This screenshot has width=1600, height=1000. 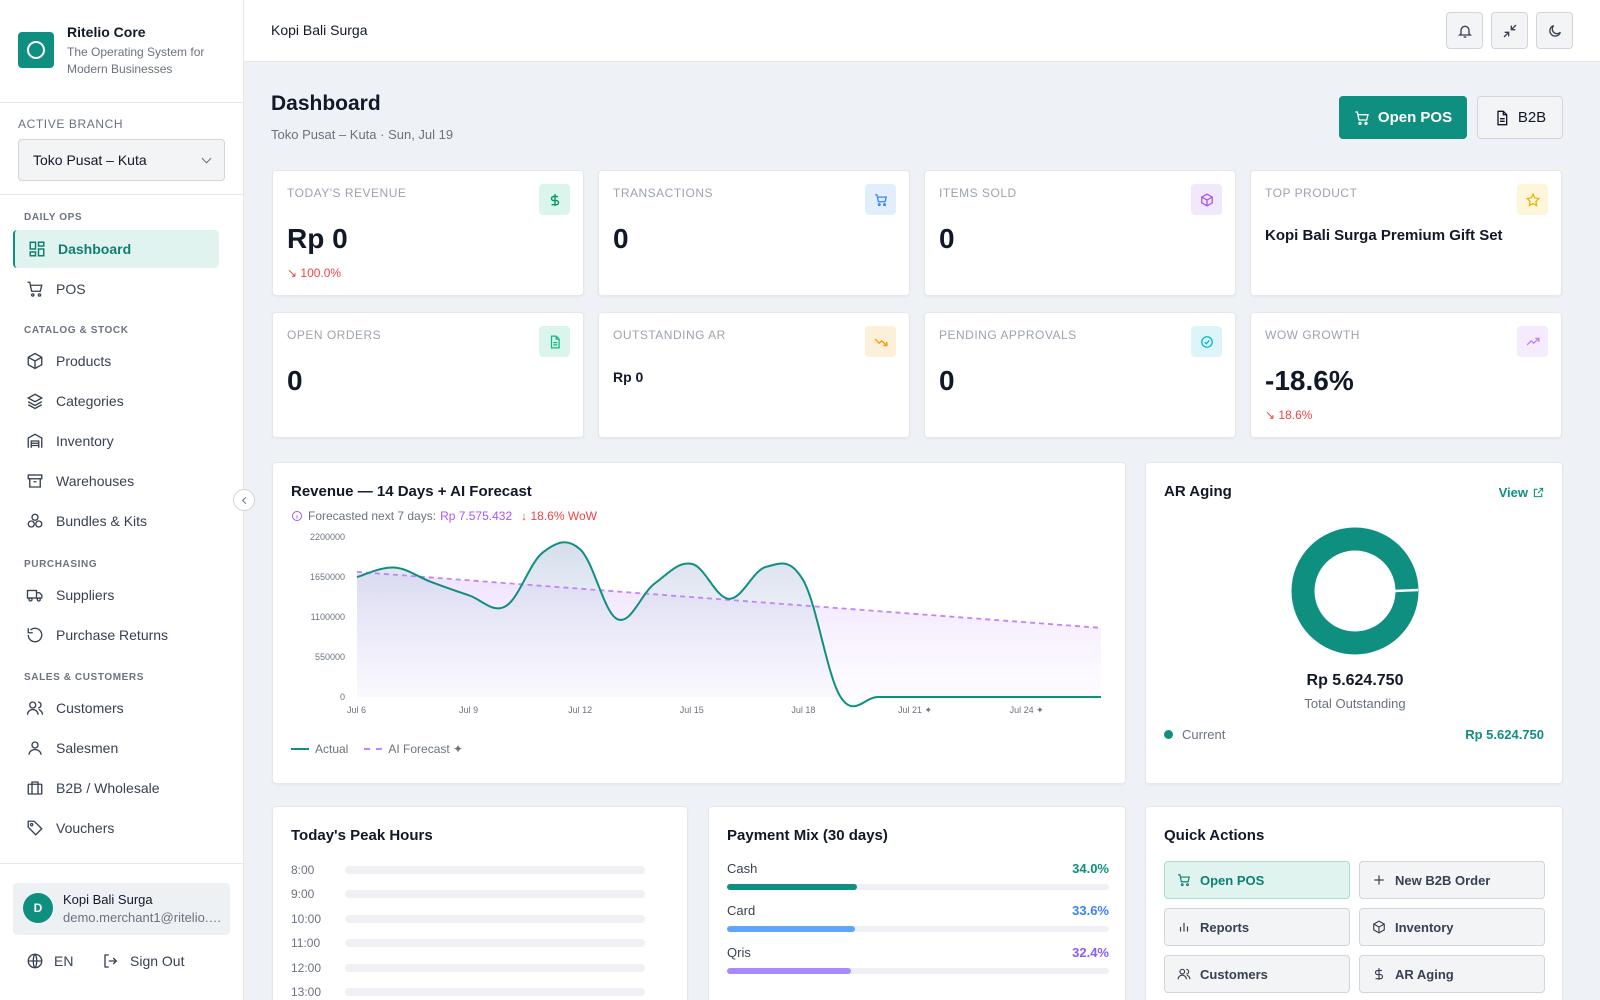 I want to click on sidebar-item-purchase-returns: Purchase Returns, so click(x=116, y=635).